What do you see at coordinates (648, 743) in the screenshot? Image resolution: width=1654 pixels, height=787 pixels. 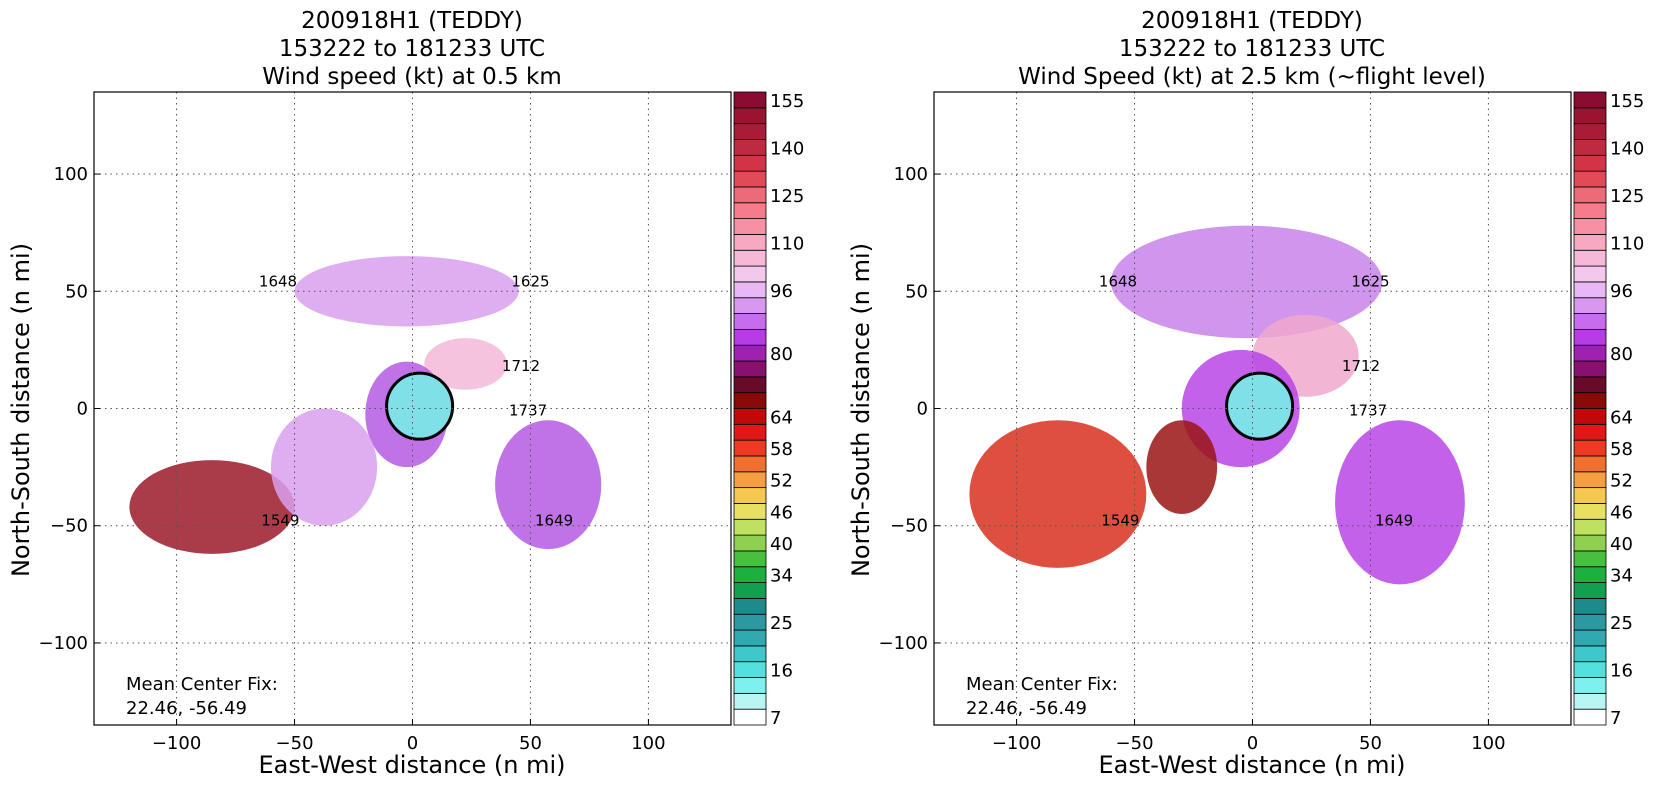 I see `x-tick-label: 100` at bounding box center [648, 743].